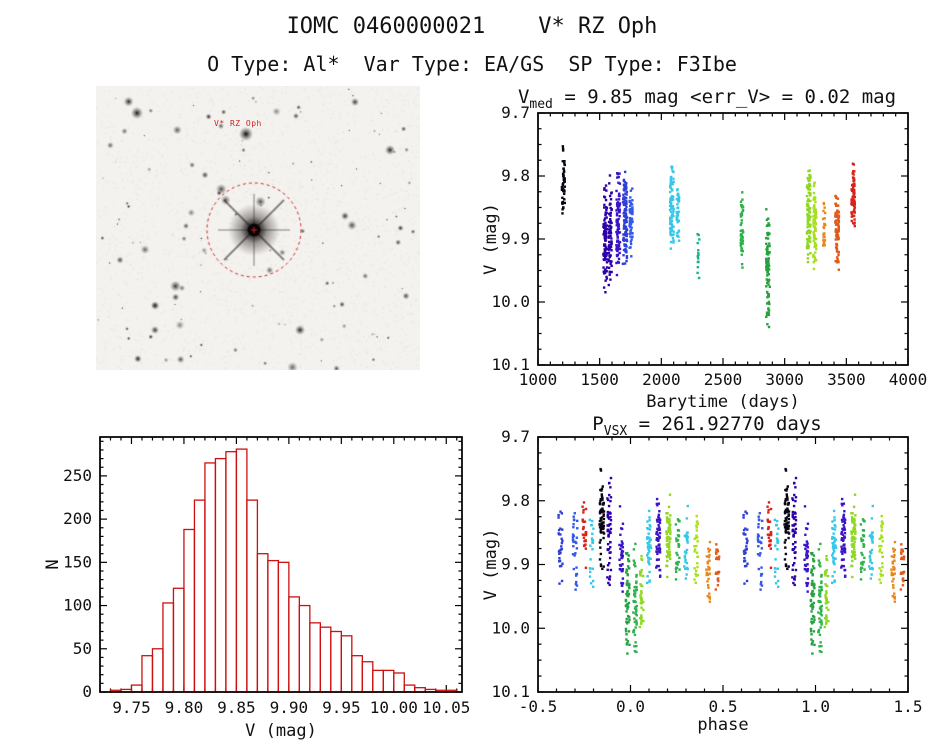  I want to click on svg-text: 10.05, so click(446, 707).